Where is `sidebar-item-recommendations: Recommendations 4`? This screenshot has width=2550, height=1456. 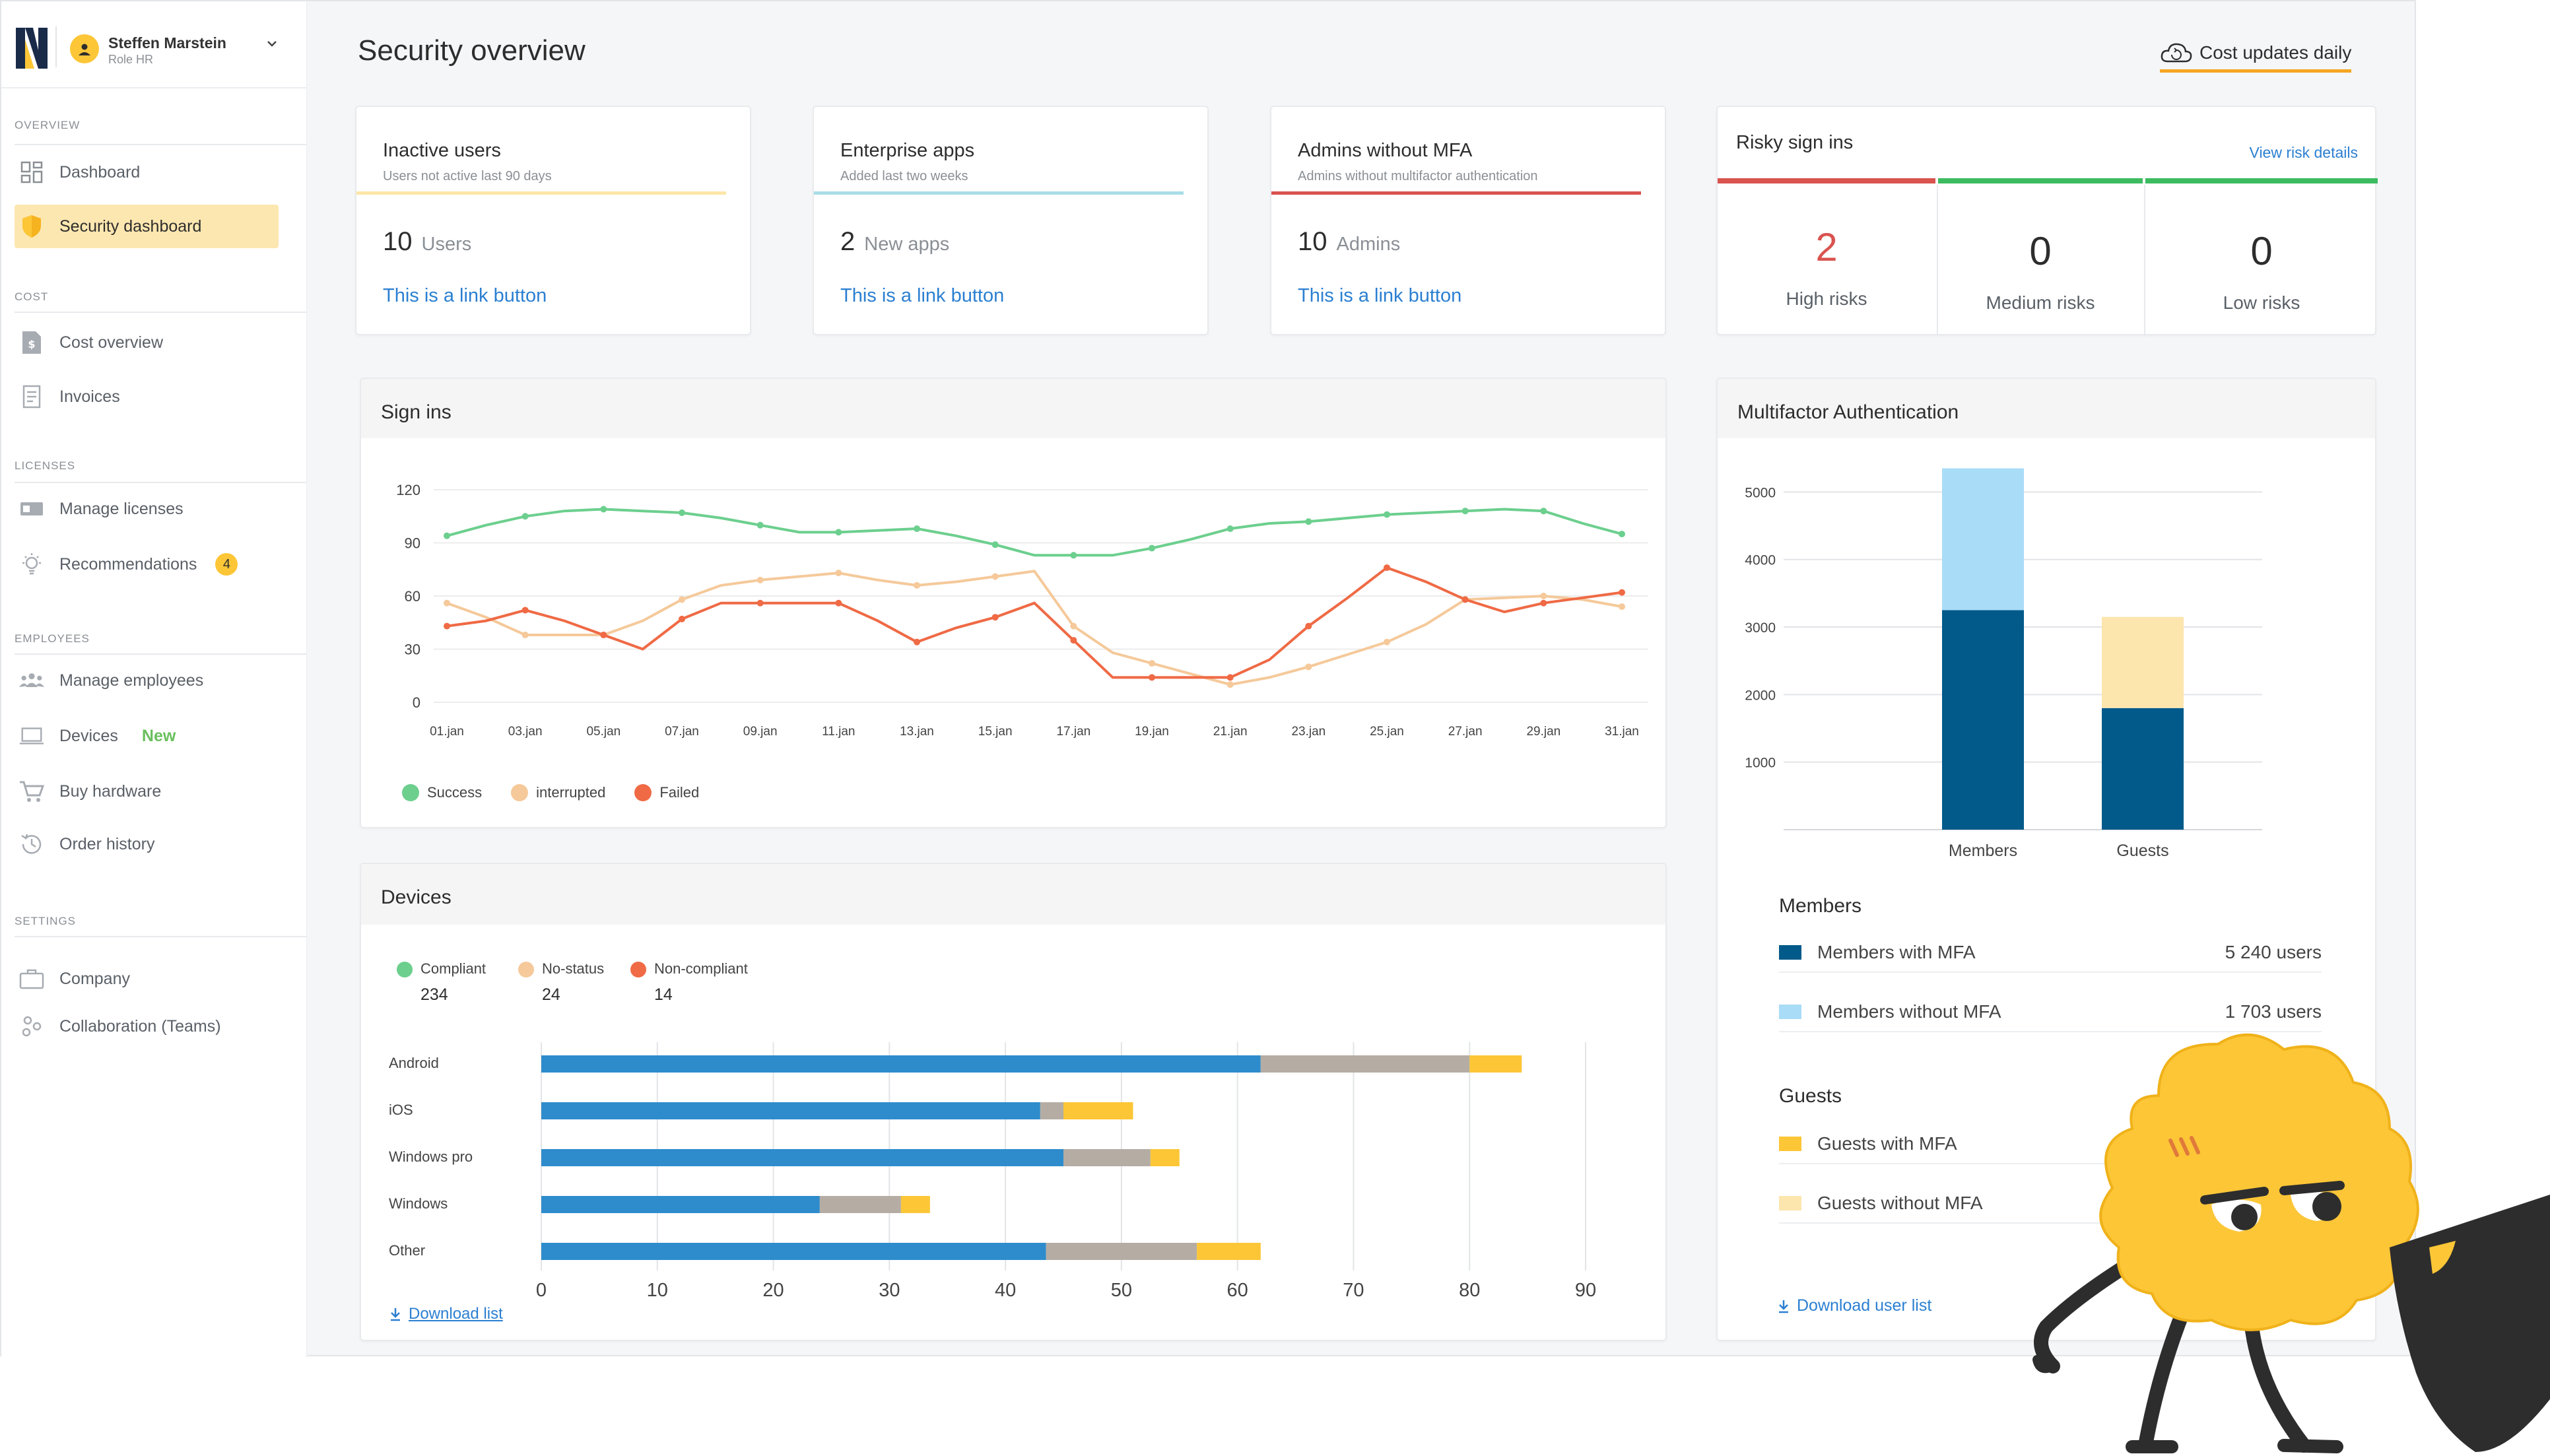 sidebar-item-recommendations: Recommendations 4 is located at coordinates (147, 564).